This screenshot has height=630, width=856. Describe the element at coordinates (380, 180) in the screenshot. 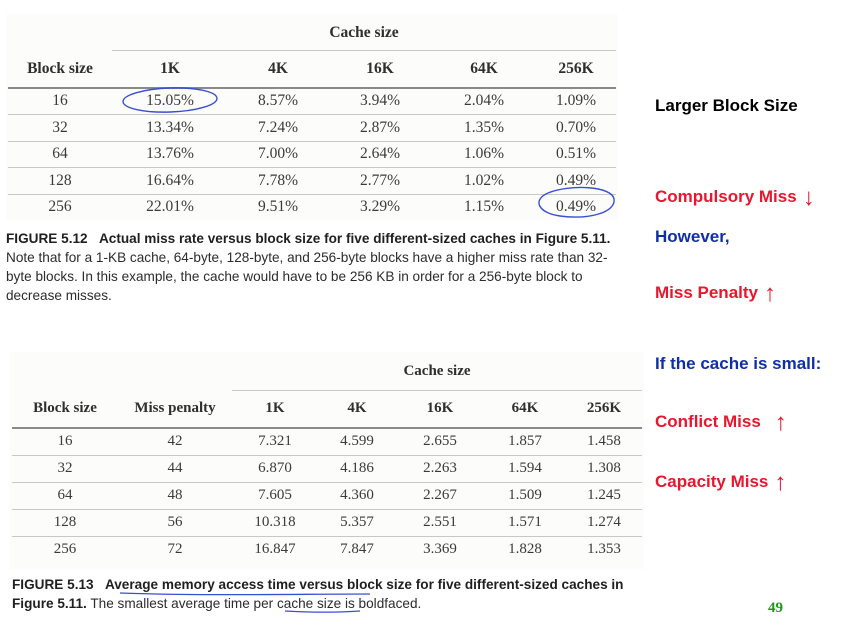

I see `table-cell: 2.77%` at that location.